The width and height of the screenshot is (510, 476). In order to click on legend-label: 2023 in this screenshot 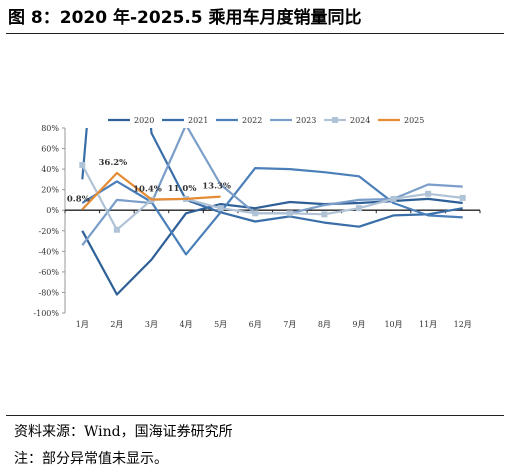, I will do `click(306, 120)`.